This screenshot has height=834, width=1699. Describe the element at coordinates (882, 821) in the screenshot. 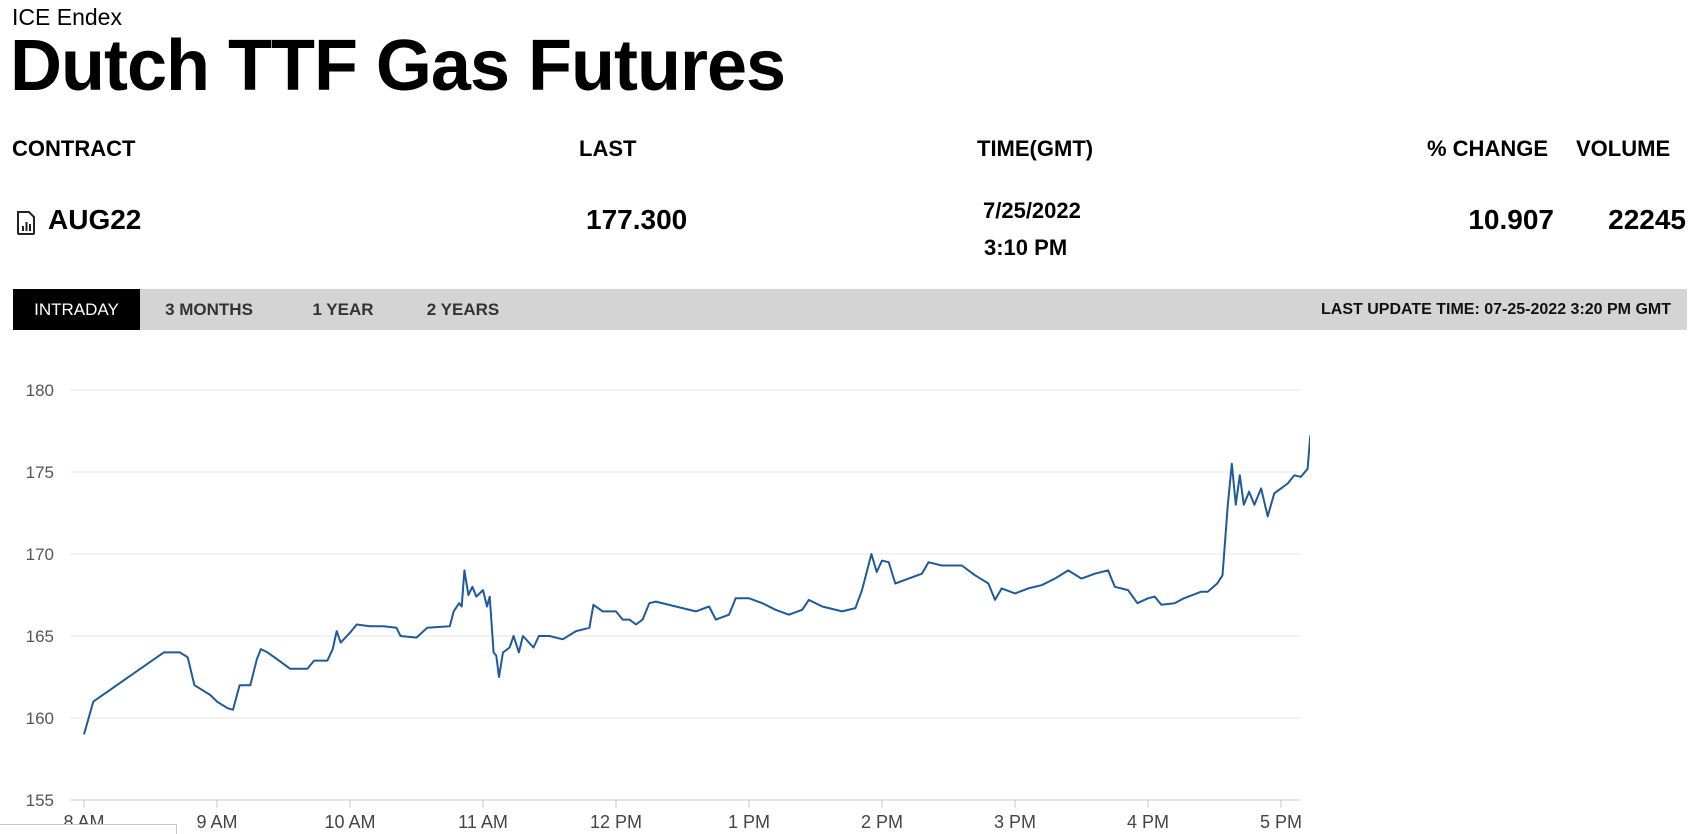

I see `x-tick-label: 2 PM` at that location.